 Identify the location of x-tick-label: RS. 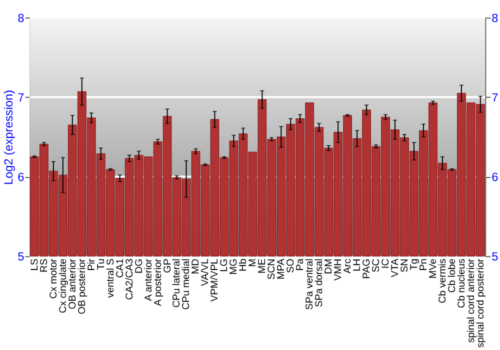
(44, 265).